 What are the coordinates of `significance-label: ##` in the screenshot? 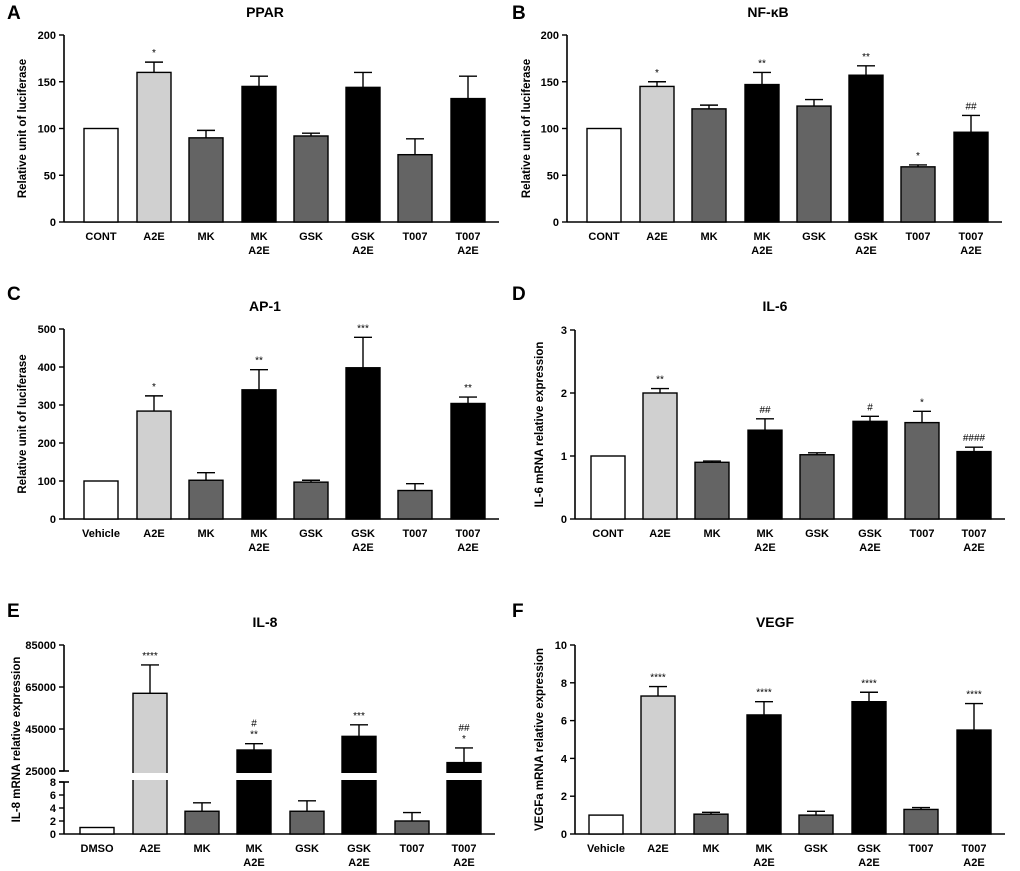 It's located at (971, 106).